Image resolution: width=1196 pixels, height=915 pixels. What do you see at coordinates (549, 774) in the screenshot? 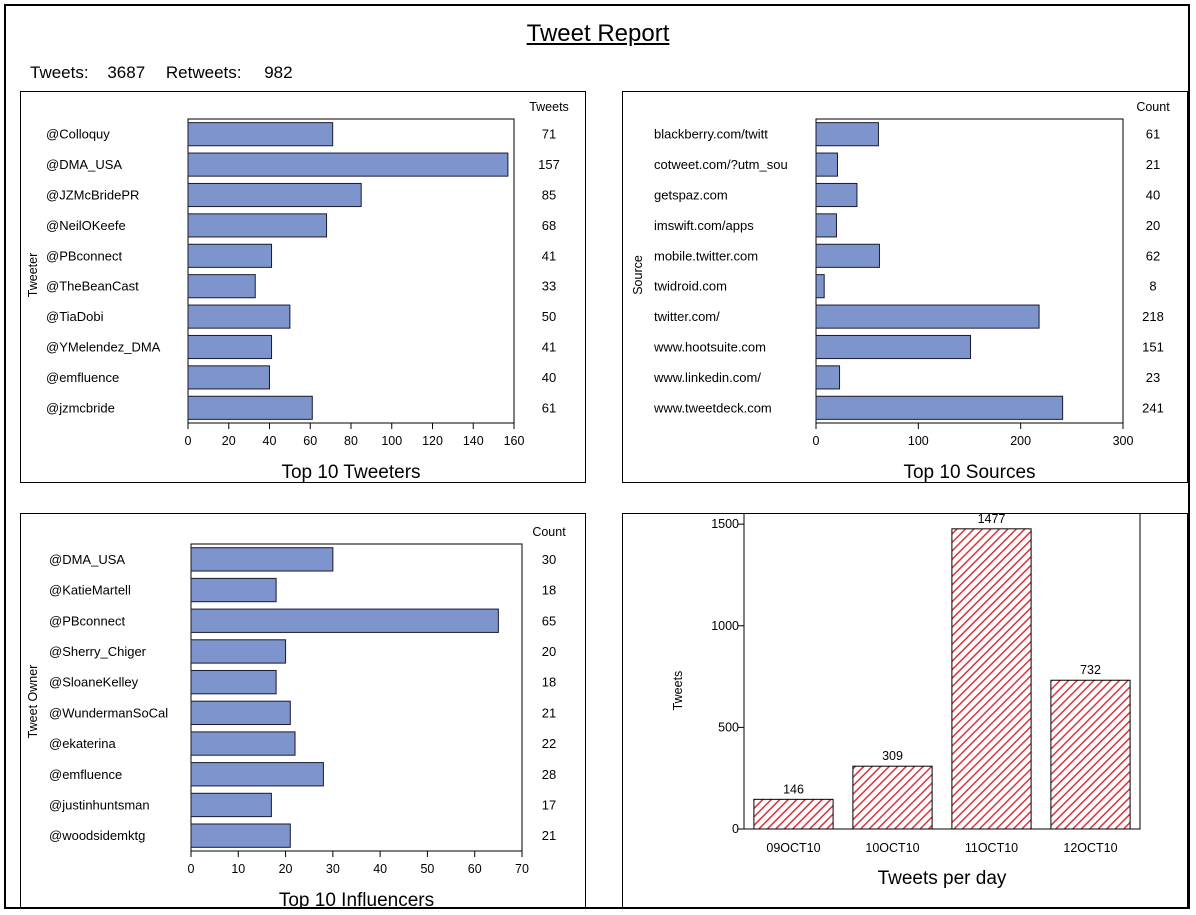
I see `data-label: 28` at bounding box center [549, 774].